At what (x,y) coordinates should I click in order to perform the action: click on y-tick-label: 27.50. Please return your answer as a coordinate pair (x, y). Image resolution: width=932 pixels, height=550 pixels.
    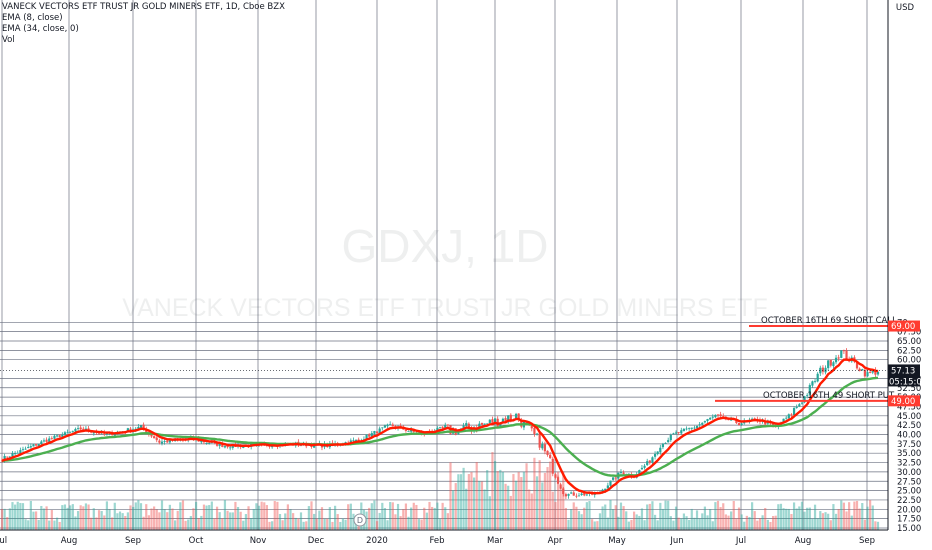
    Looking at the image, I should click on (909, 482).